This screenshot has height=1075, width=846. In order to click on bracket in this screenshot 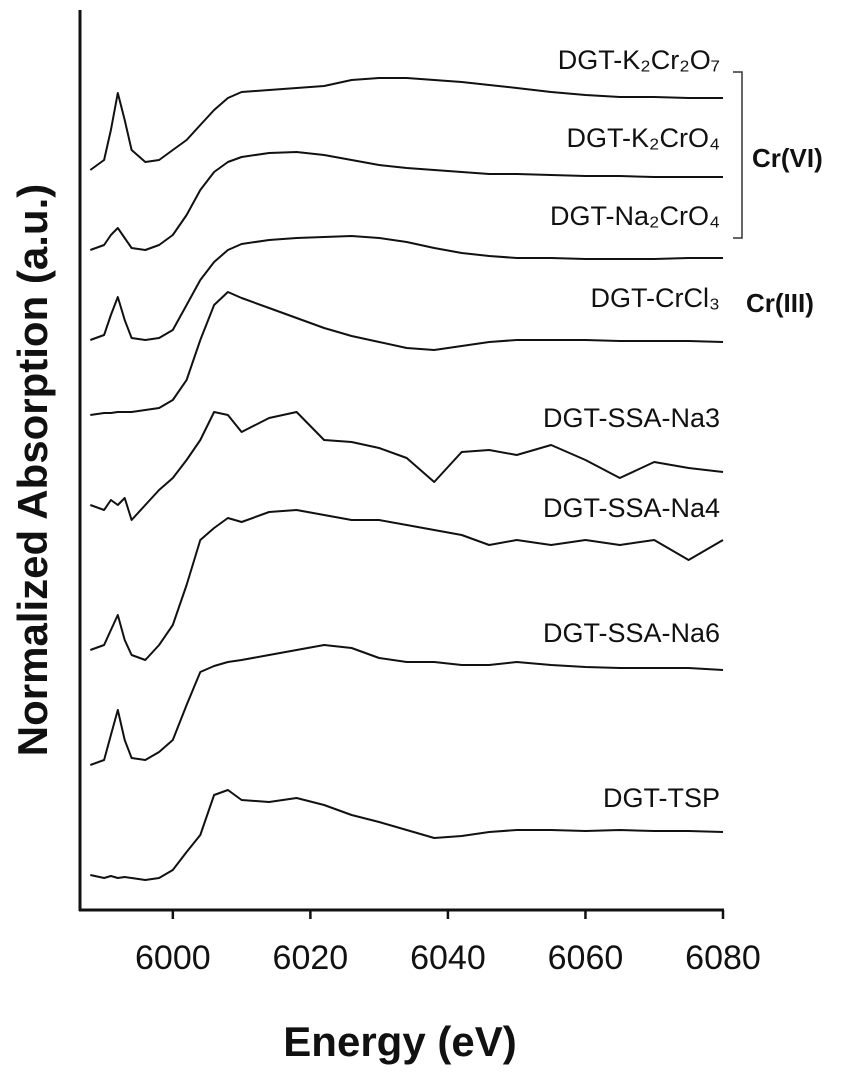, I will do `click(738, 155)`.